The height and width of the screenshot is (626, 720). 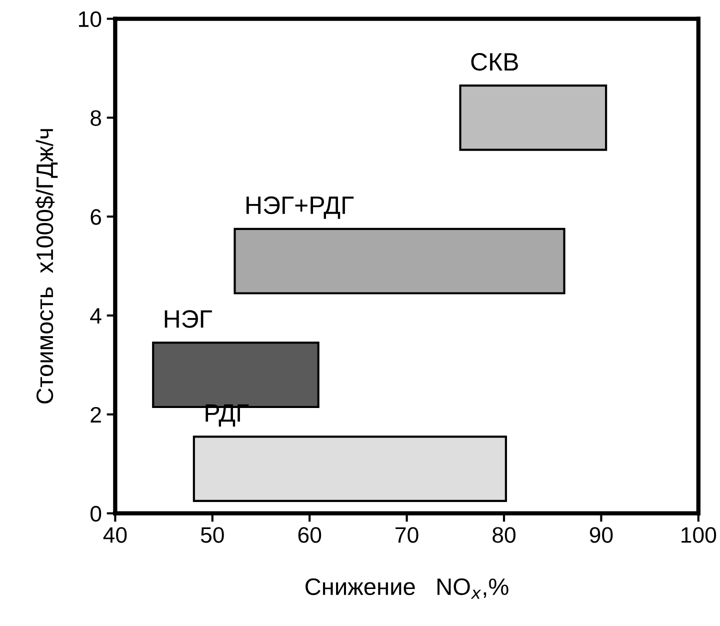 I want to click on x-tick-label: 60, so click(x=310, y=535).